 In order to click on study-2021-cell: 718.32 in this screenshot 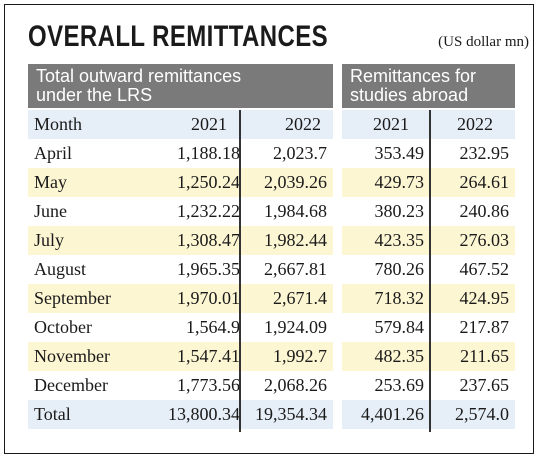, I will do `click(399, 298)`.